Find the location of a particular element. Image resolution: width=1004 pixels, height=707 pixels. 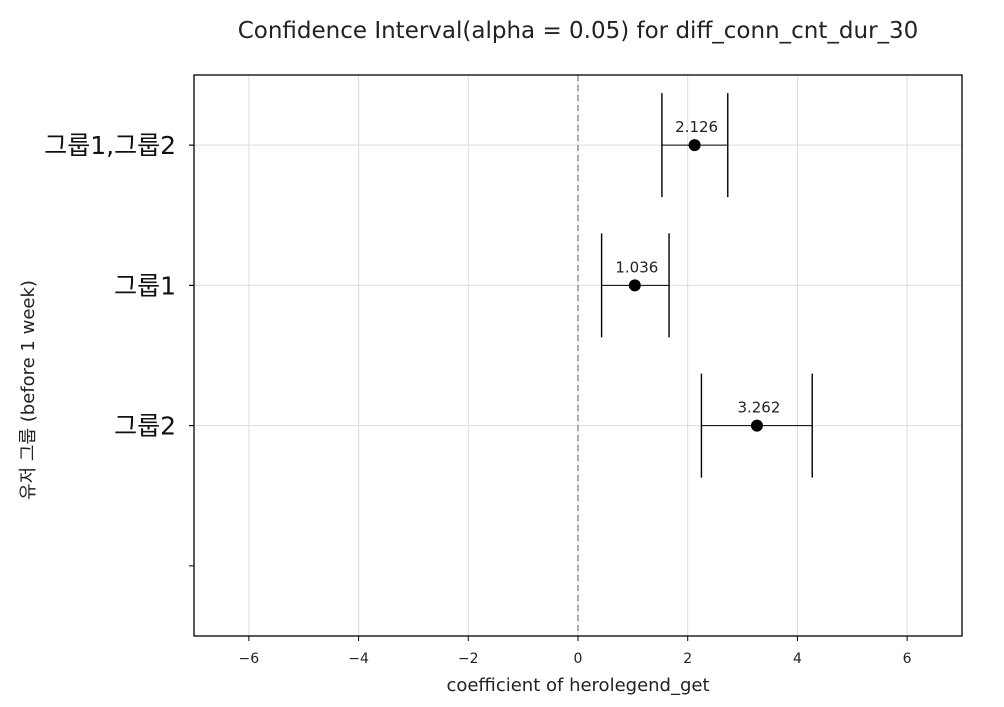

x-tick-label: 0 is located at coordinates (578, 659).